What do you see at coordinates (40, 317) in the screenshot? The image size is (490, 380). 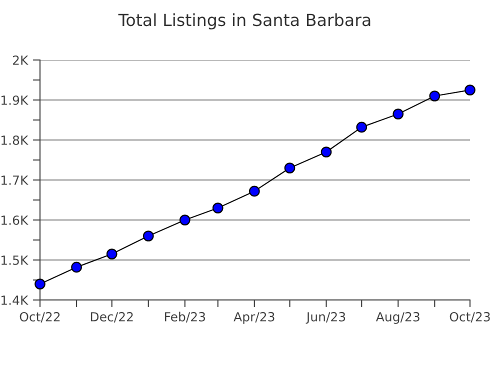 I see `x-tick-label: Oct/22` at bounding box center [40, 317].